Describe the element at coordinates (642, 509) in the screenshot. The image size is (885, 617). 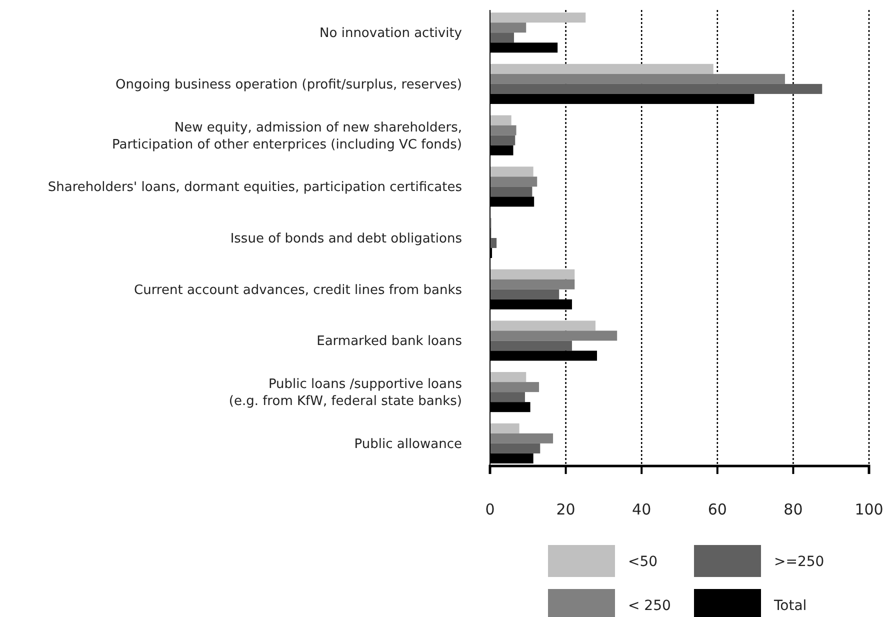
I see `x-tick-label: 40` at that location.